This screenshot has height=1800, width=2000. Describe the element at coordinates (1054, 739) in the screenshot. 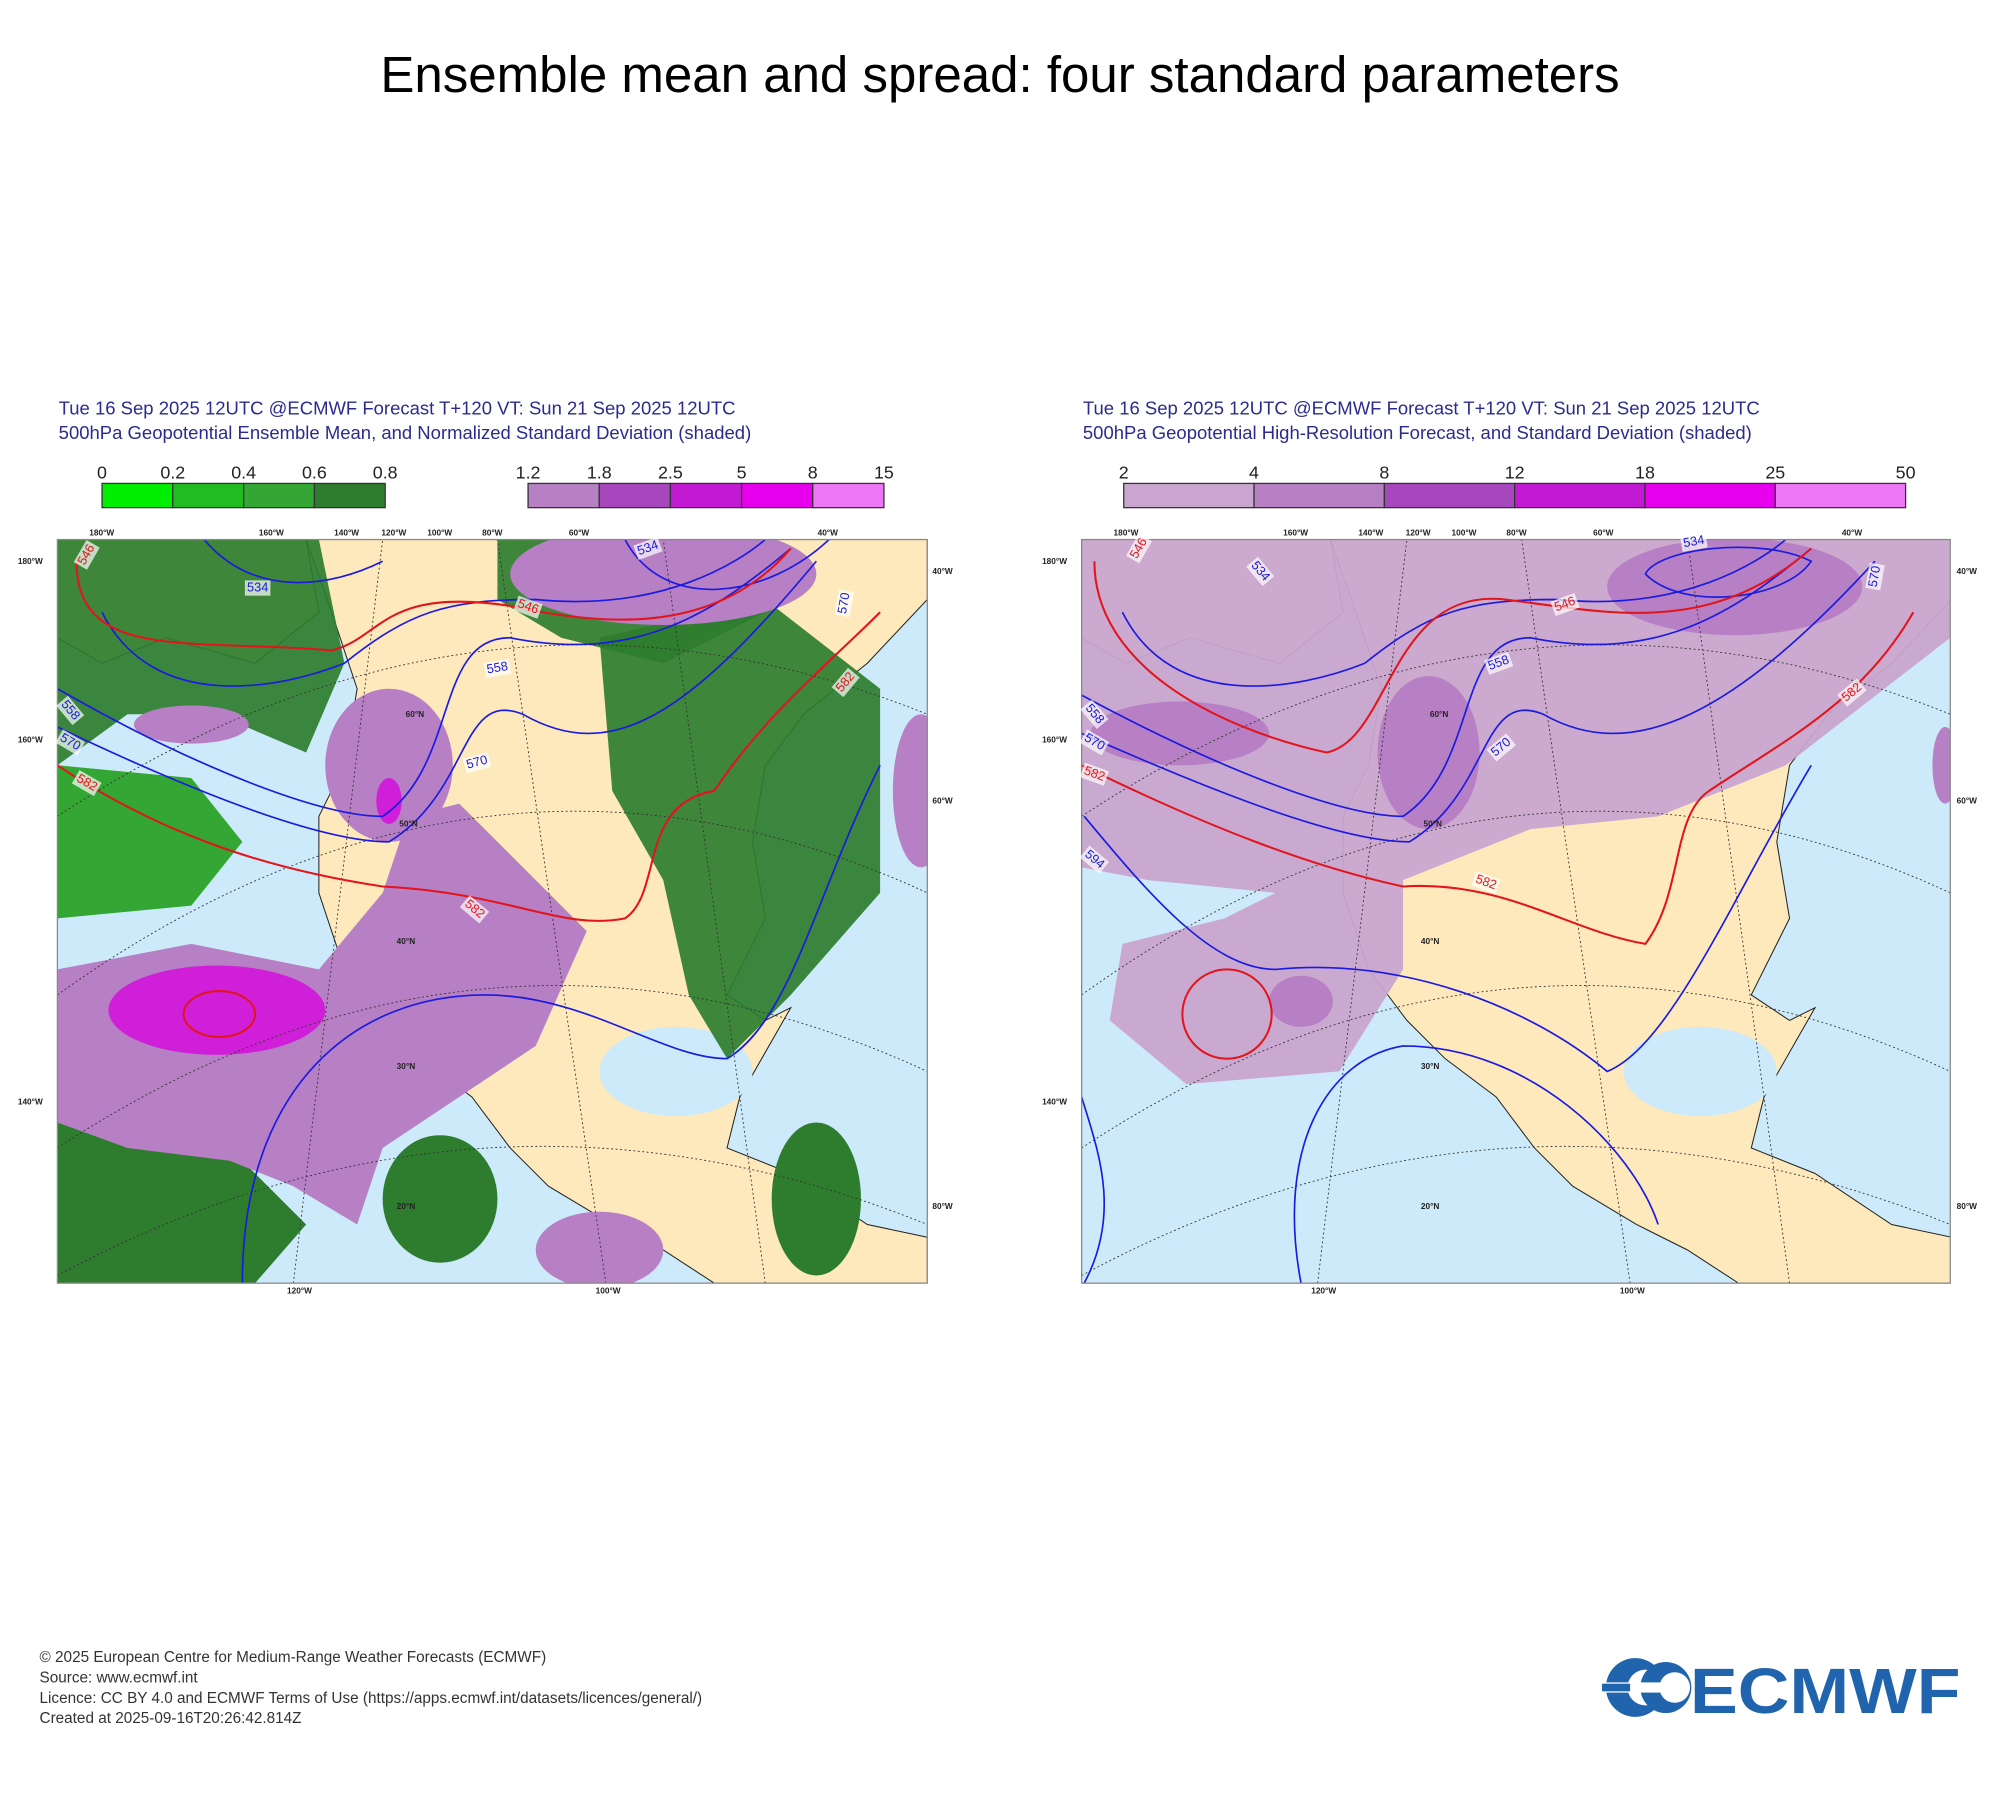

I see `map-label: 160°W` at that location.